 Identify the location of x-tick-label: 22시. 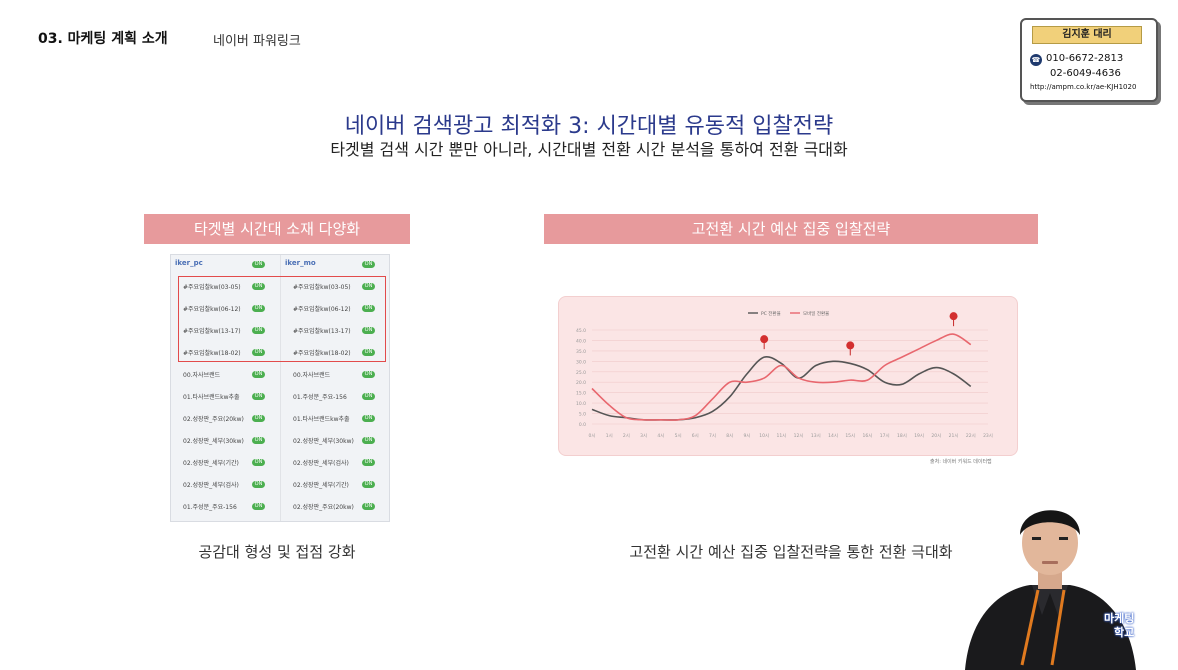
(971, 436).